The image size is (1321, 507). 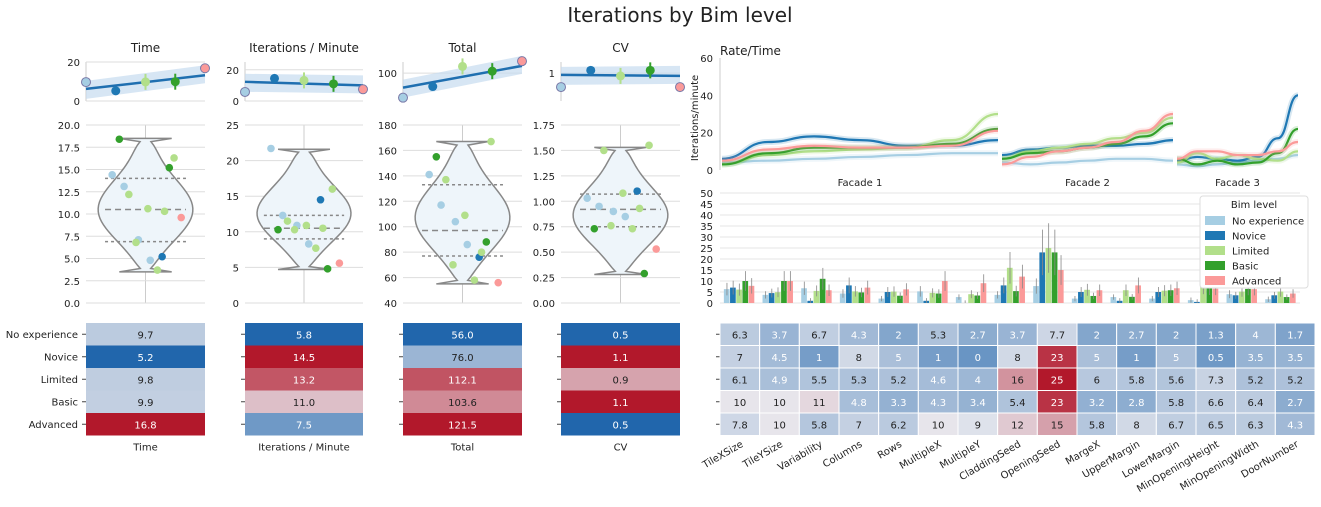 What do you see at coordinates (1215, 220) in the screenshot?
I see `legend-swatch` at bounding box center [1215, 220].